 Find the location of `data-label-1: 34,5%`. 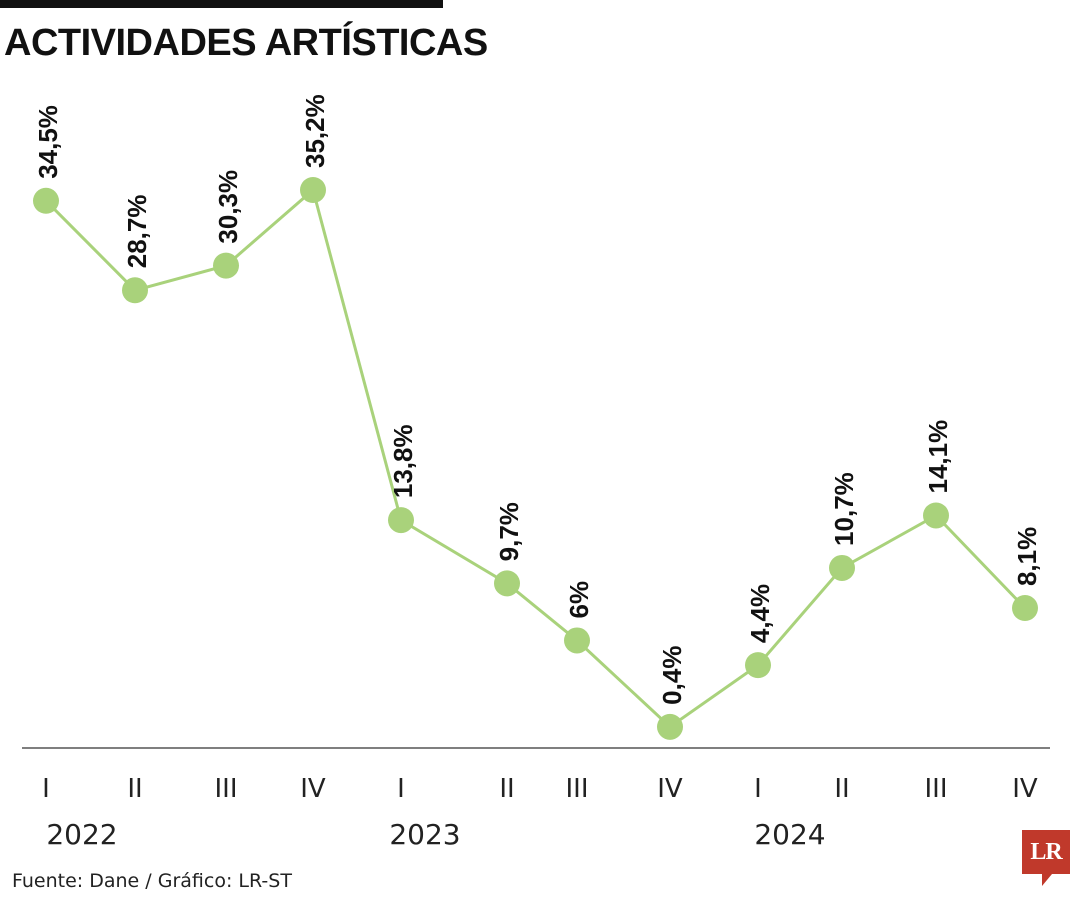

data-label-1: 34,5% is located at coordinates (48, 142).